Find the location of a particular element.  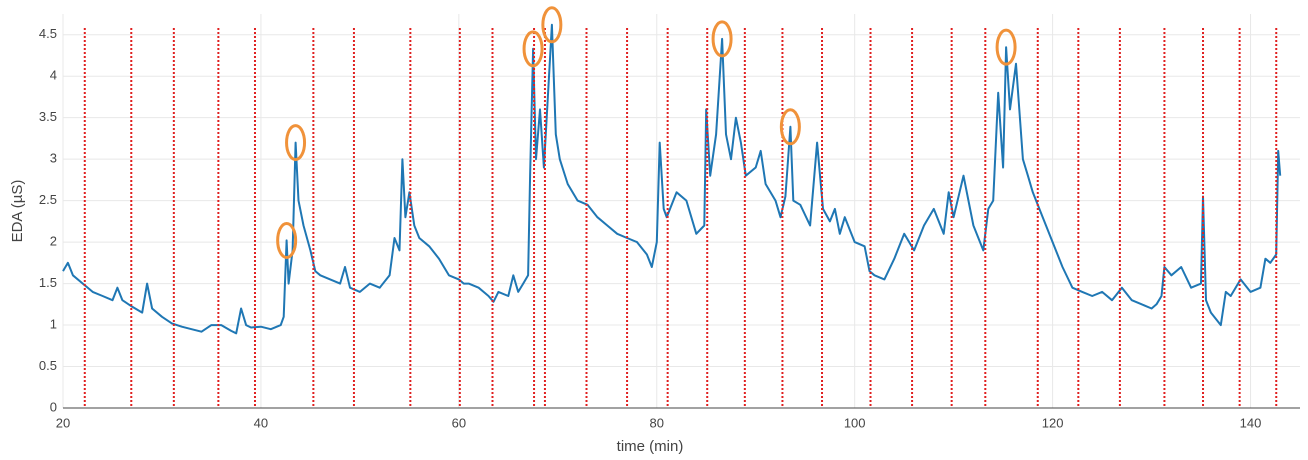

y-tick-label: 0.5 is located at coordinates (48, 365).